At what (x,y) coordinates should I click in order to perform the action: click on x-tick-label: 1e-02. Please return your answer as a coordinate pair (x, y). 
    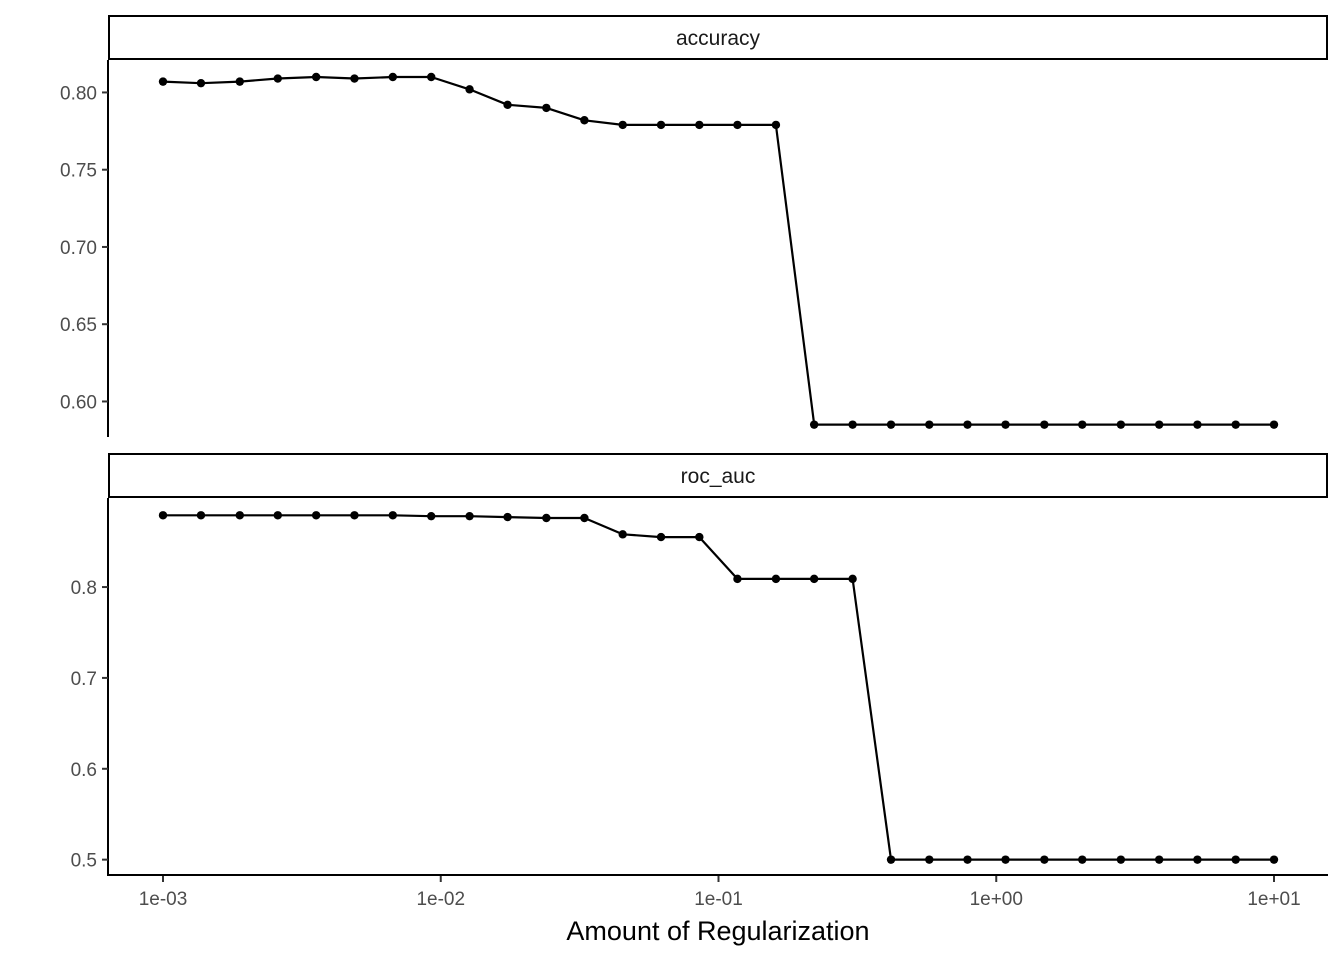
    Looking at the image, I should click on (440, 899).